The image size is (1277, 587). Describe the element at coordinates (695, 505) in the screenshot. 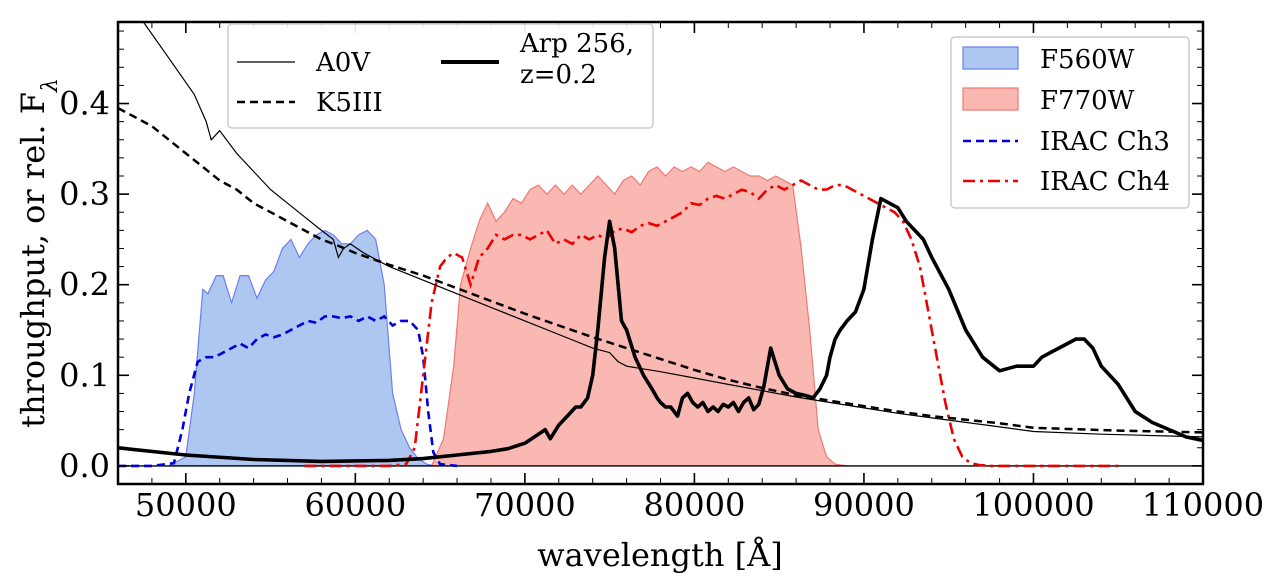

I see `x-tick-label: 80000` at that location.